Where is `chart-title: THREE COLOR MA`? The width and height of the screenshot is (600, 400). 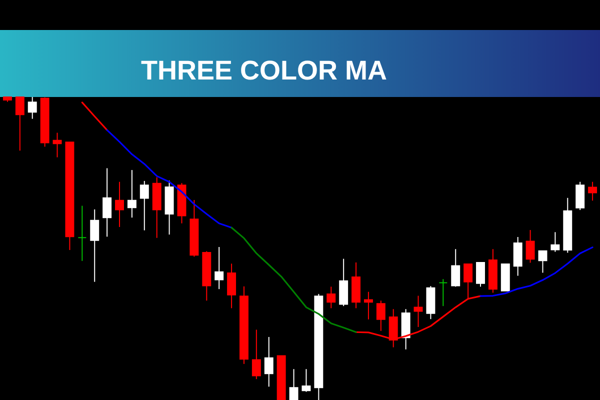
chart-title: THREE COLOR MA is located at coordinates (264, 71).